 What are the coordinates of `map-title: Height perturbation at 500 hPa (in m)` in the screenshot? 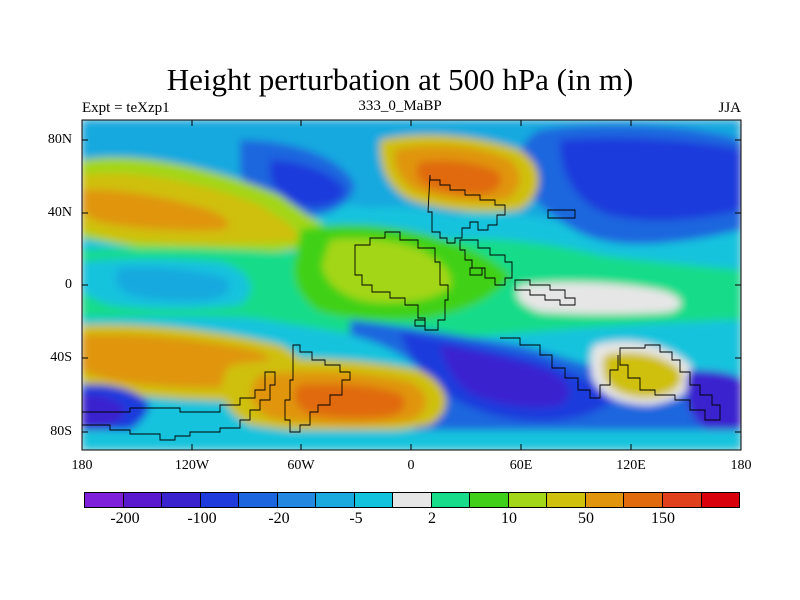 It's located at (400, 79).